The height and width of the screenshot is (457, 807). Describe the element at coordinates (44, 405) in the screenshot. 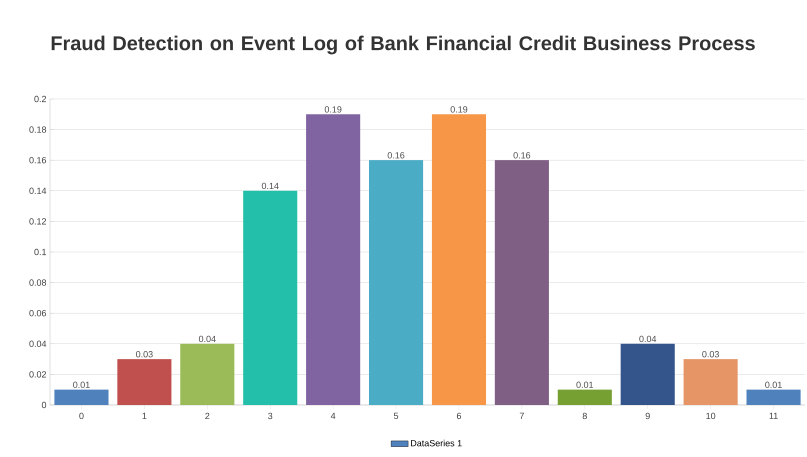

I see `y-tick-label: 0` at that location.